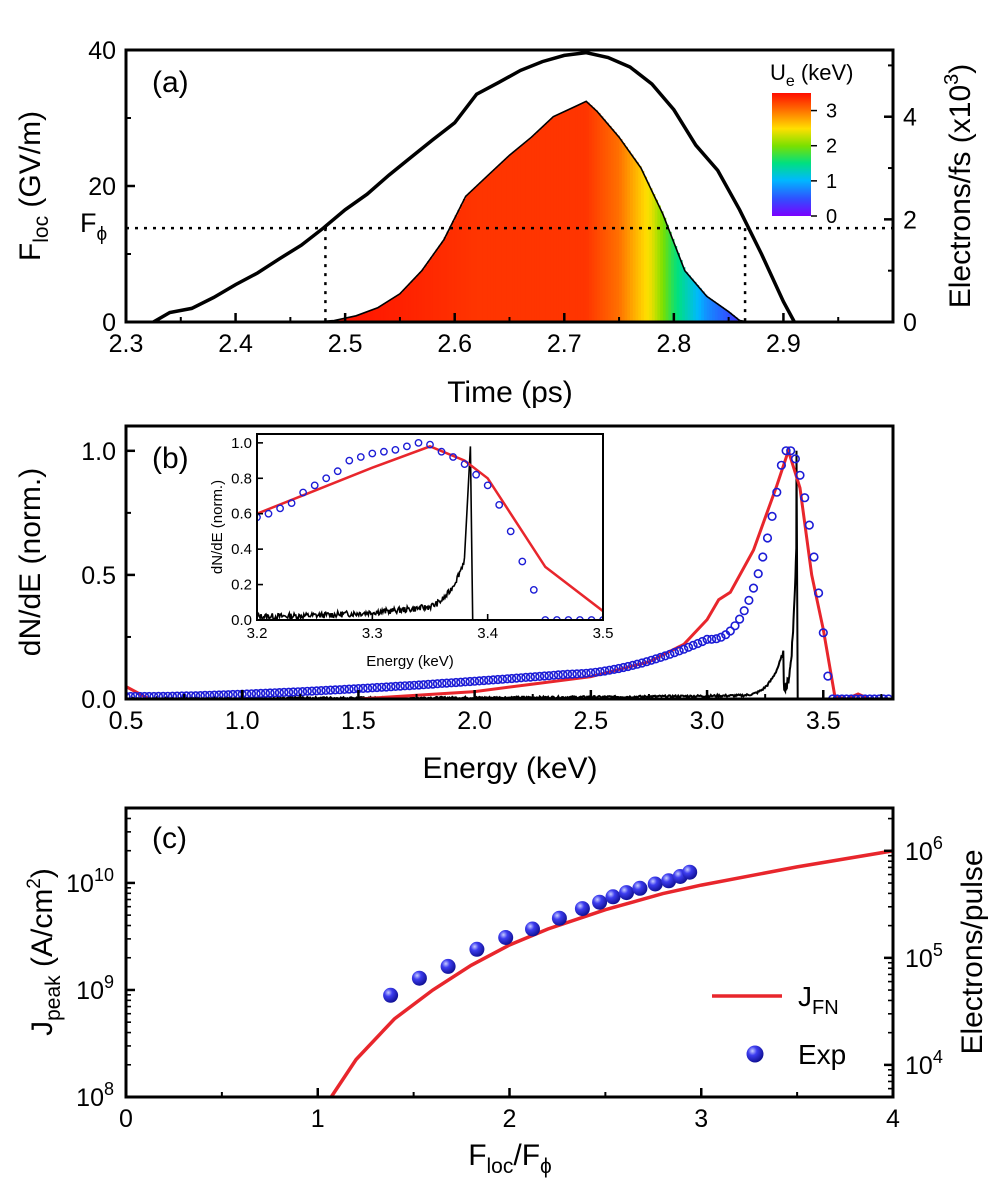 The image size is (1002, 1191). What do you see at coordinates (241, 620) in the screenshot?
I see `inset-y-tick-label: 0.0` at bounding box center [241, 620].